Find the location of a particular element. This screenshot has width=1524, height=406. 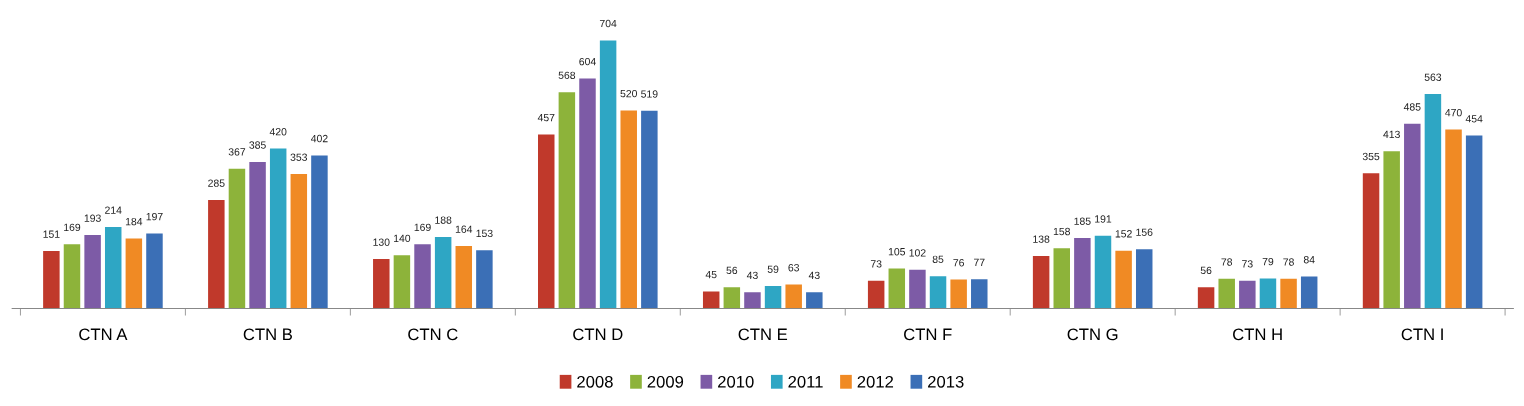

data-label: 457 is located at coordinates (546, 118).